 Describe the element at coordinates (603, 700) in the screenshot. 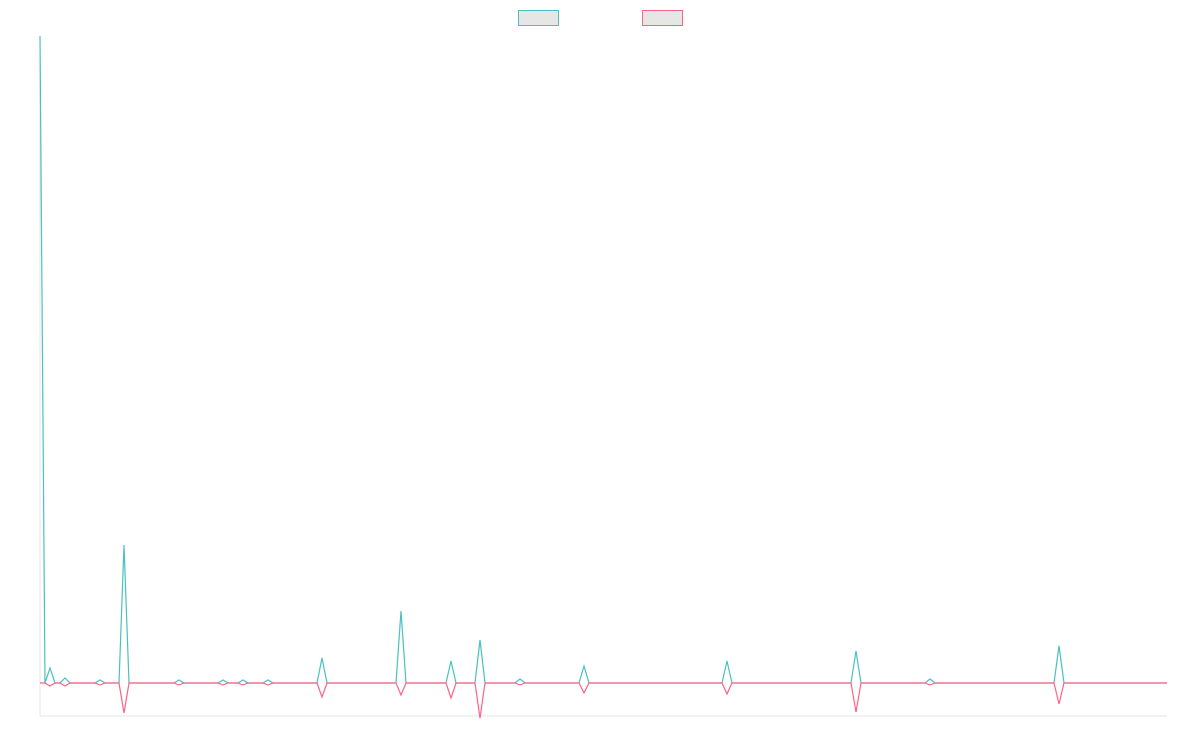

I see `data-line` at that location.